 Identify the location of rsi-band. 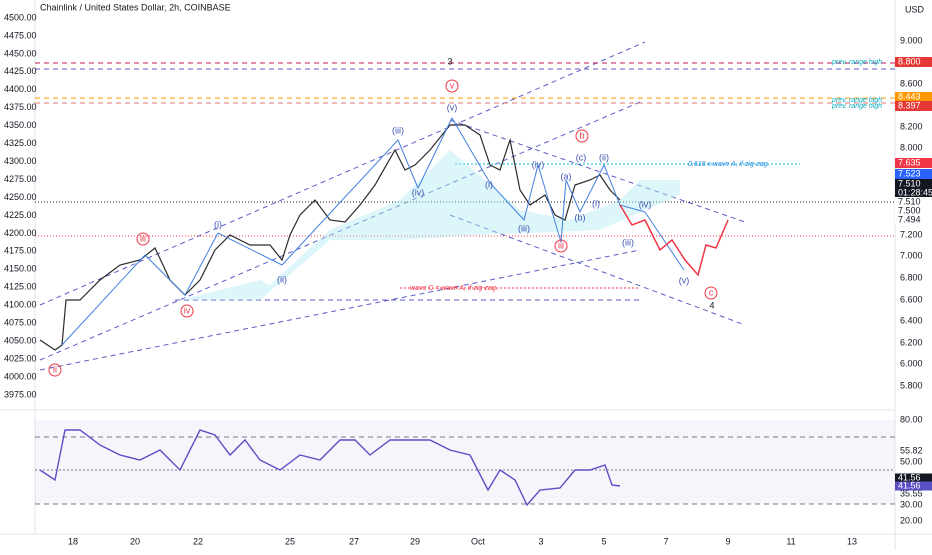
(465, 462).